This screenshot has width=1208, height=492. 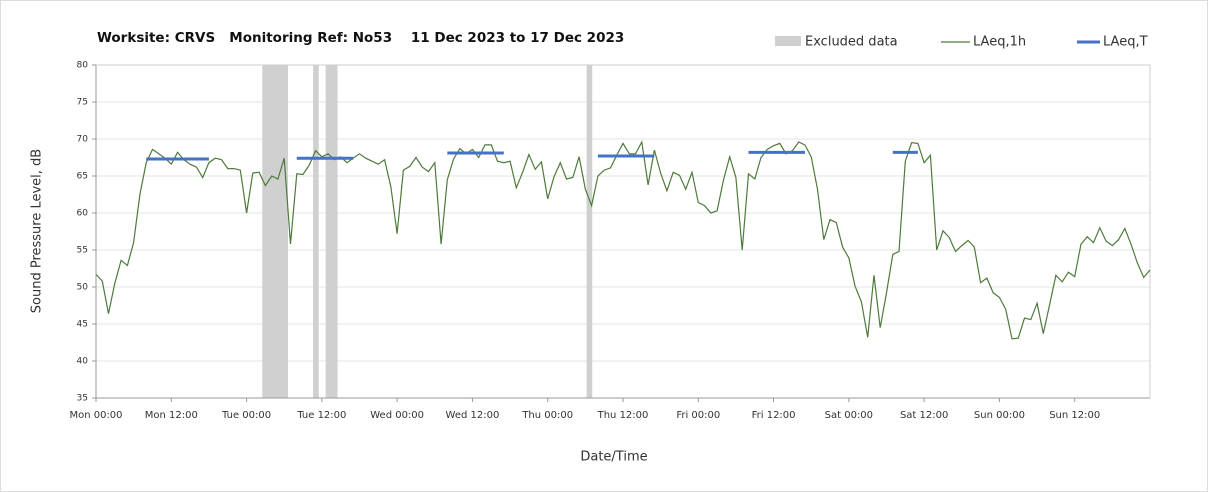 What do you see at coordinates (547, 415) in the screenshot?
I see `x-tick-label: Thu 00:00` at bounding box center [547, 415].